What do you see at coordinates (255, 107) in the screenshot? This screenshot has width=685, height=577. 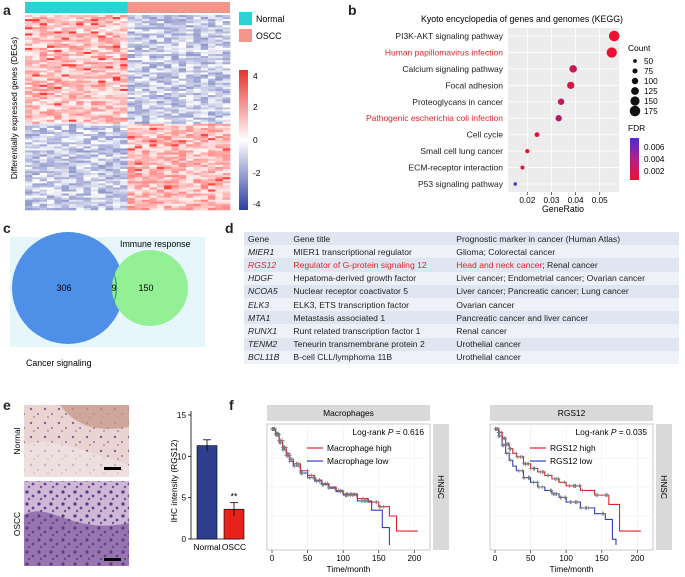 I see `colorbar-tick: 2` at bounding box center [255, 107].